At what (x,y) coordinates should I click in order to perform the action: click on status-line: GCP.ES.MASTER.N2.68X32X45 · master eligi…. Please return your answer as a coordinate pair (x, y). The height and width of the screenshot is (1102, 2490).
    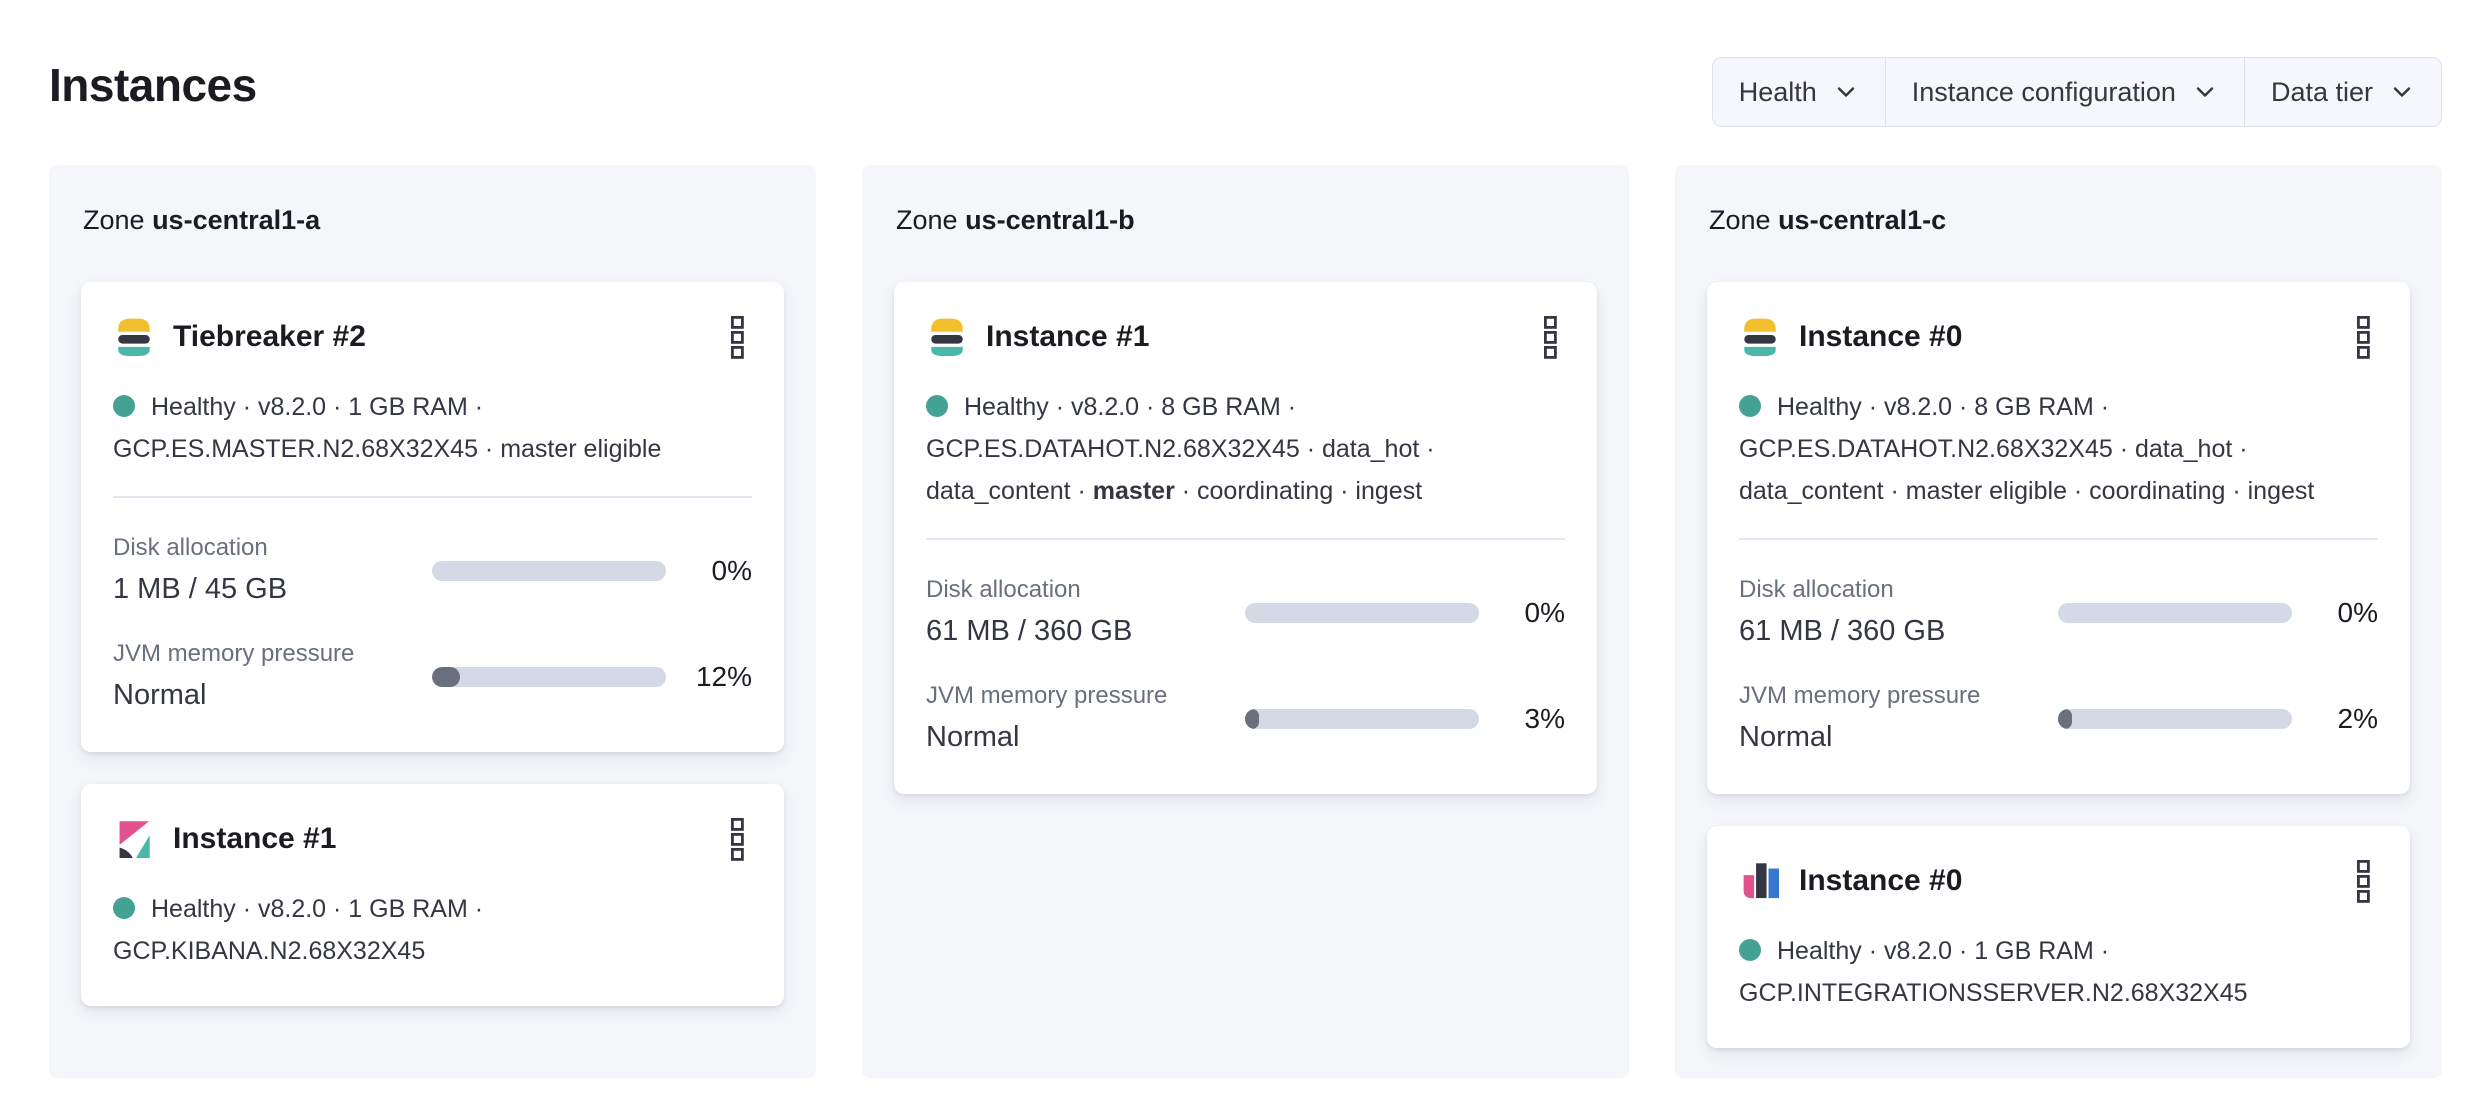
    Looking at the image, I should click on (432, 449).